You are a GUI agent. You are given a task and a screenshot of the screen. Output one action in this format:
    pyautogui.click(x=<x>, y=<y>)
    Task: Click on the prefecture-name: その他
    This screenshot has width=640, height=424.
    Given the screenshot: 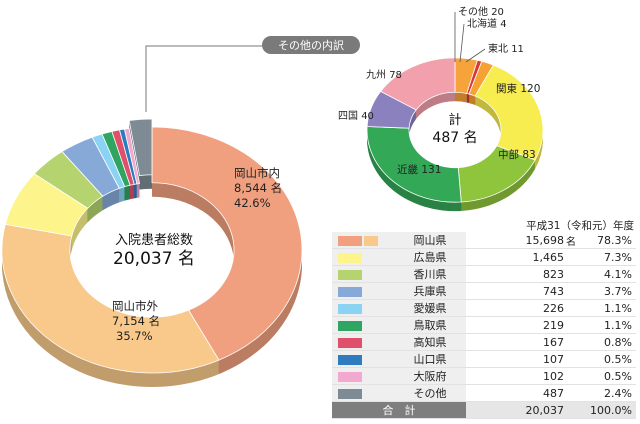 What is the action you would take?
    pyautogui.click(x=430, y=393)
    